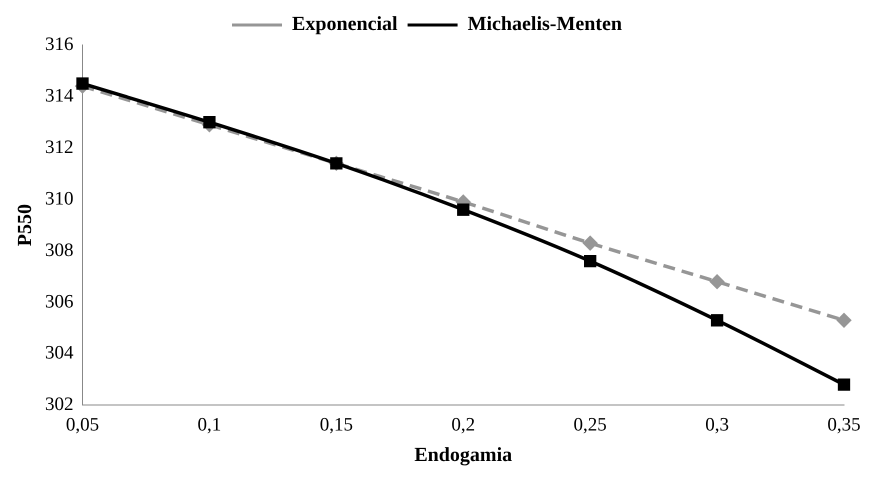  Describe the element at coordinates (59, 301) in the screenshot. I see `y-tick-label: 306` at that location.